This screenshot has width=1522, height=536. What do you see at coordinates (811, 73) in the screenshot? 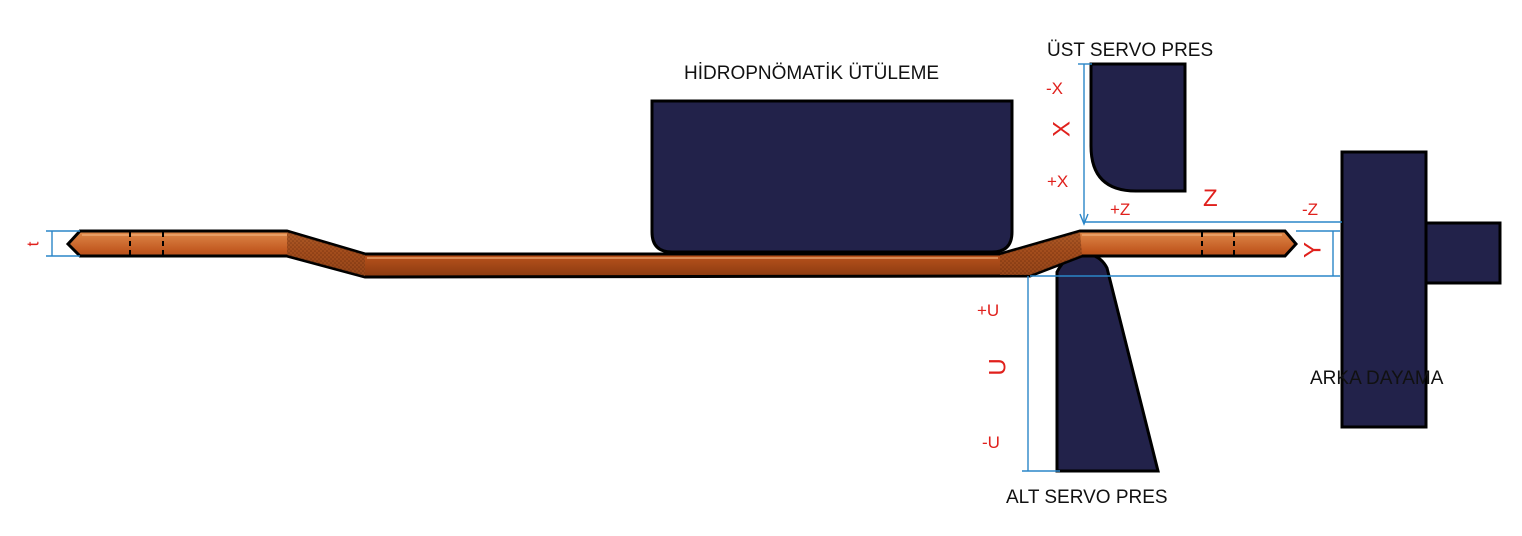
I see `hydro-label: HİDROPNÖMATİK ÜTÜLEME` at bounding box center [811, 73].